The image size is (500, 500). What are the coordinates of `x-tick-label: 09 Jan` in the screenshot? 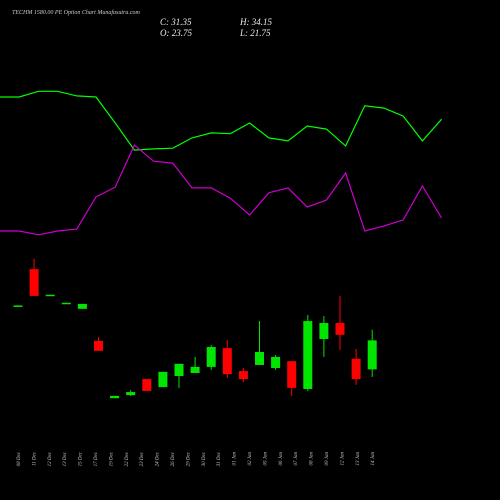 It's located at (327, 459).